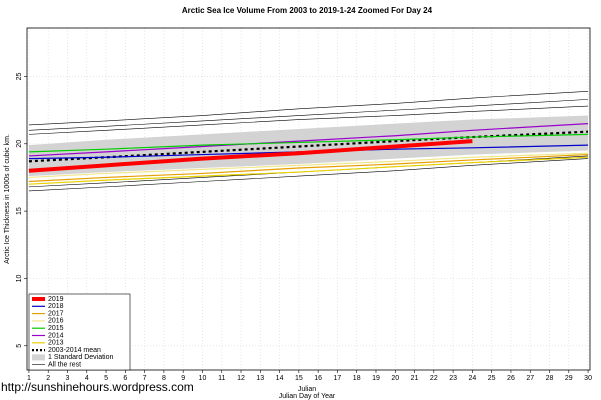 Image resolution: width=601 pixels, height=400 pixels. Describe the element at coordinates (19, 76) in the screenshot. I see `y-tick-label: 25` at that location.